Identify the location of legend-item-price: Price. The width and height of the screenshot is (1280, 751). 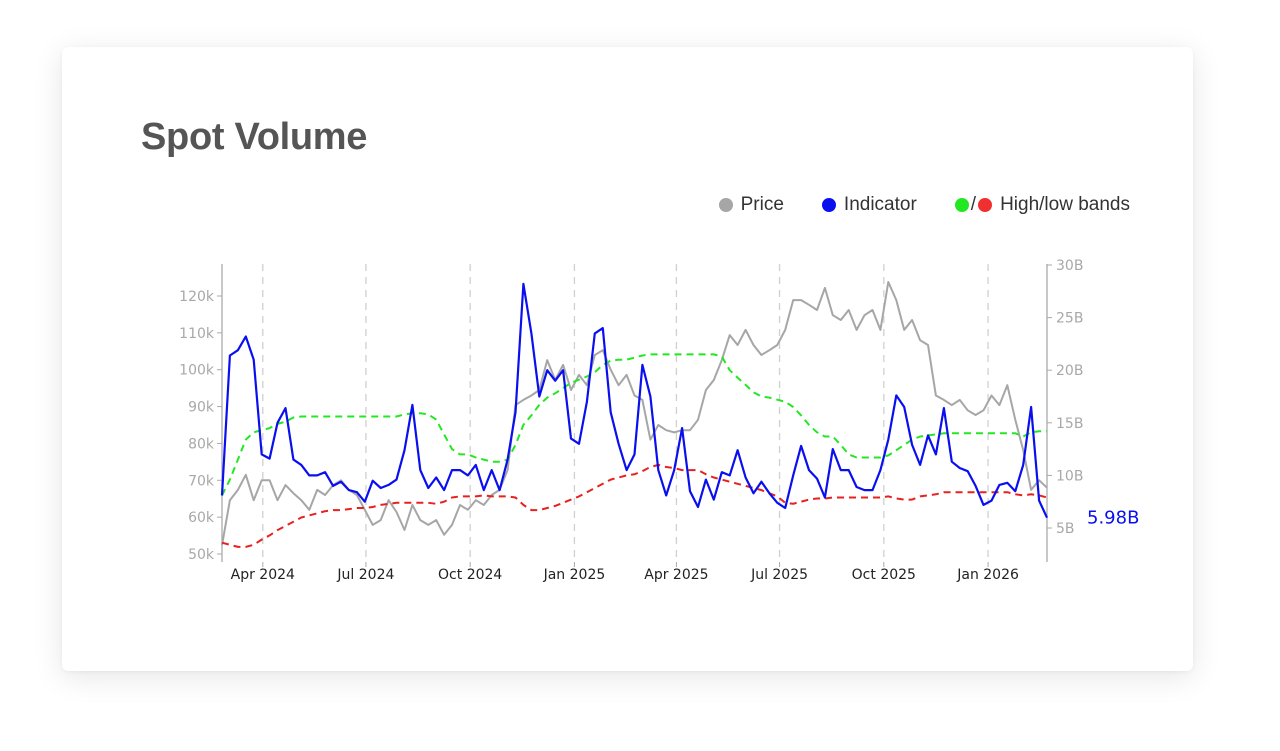
(751, 205).